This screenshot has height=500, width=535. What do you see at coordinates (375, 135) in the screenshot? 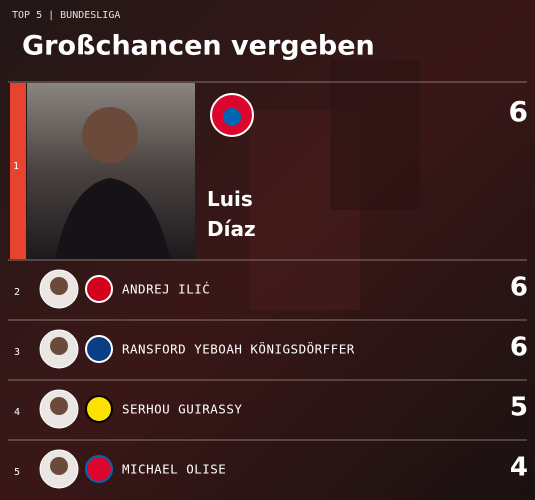
I see `decor` at bounding box center [375, 135].